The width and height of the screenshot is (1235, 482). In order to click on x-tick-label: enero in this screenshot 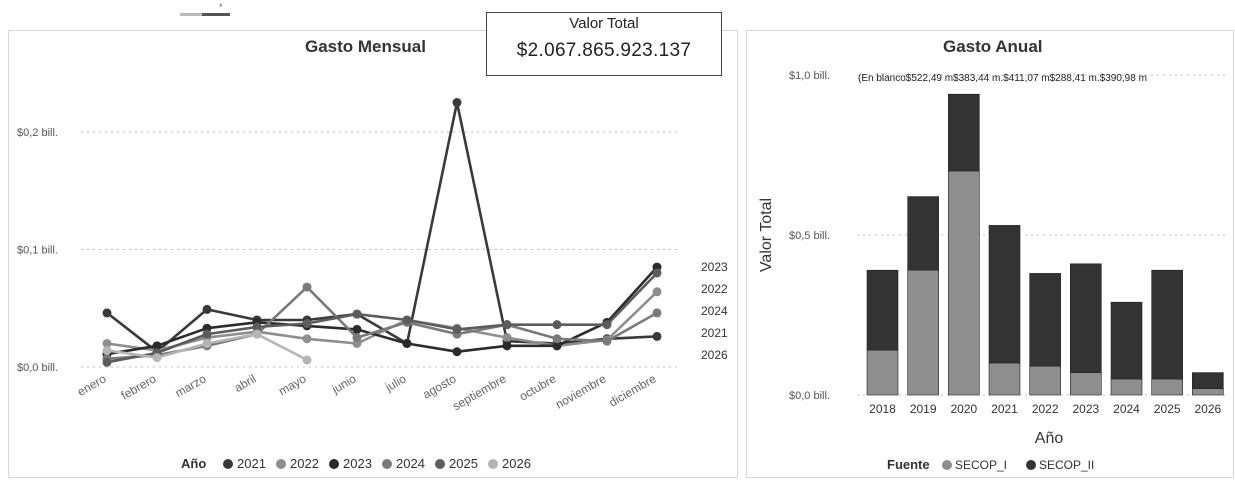, I will do `click(92, 385)`.